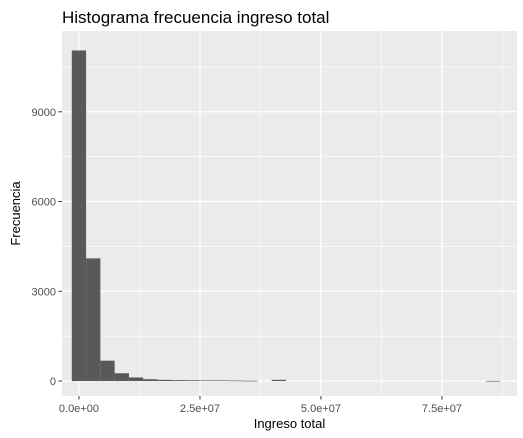 This screenshot has height=438, width=523. I want to click on y-tick-label: 0, so click(53, 382).